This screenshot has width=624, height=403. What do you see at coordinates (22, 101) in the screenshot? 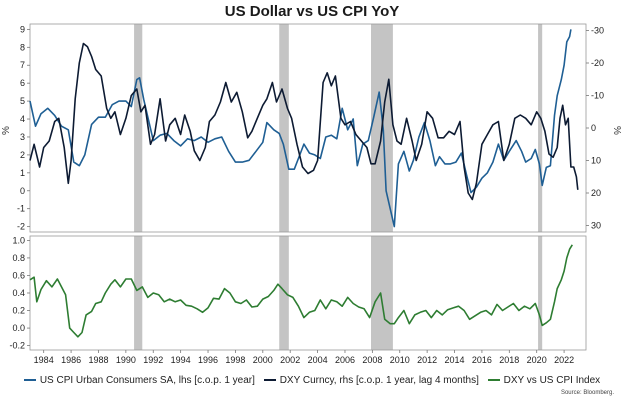
I see `left-axis-tick-7: 5` at bounding box center [22, 101].